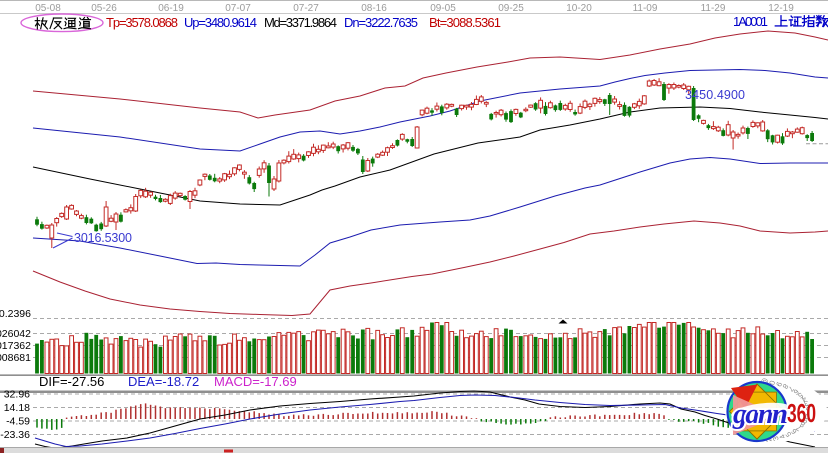 The height and width of the screenshot is (453, 828). What do you see at coordinates (15, 314) in the screenshot?
I see `svg-text: 0.2396` at bounding box center [15, 314].